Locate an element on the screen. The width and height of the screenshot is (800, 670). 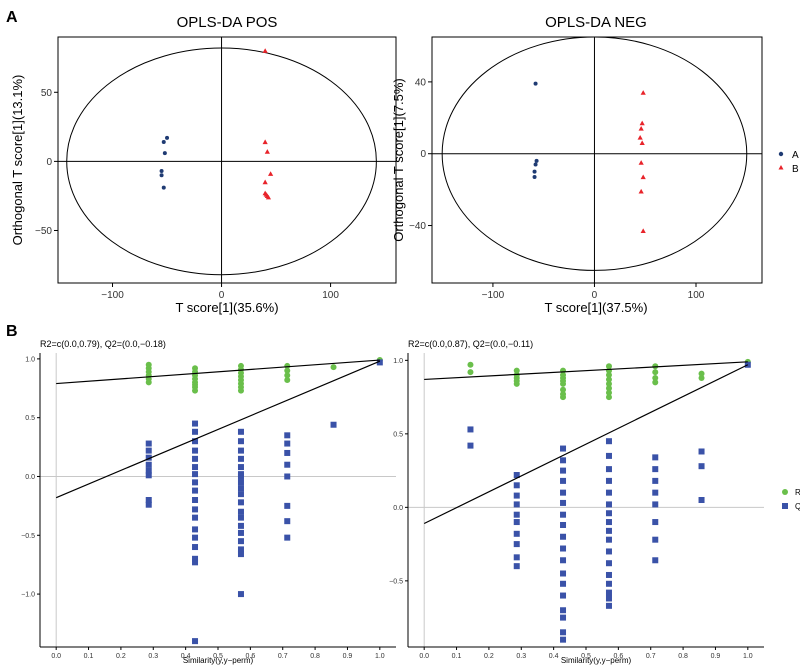
pos-point-b is located at coordinates (265, 182).